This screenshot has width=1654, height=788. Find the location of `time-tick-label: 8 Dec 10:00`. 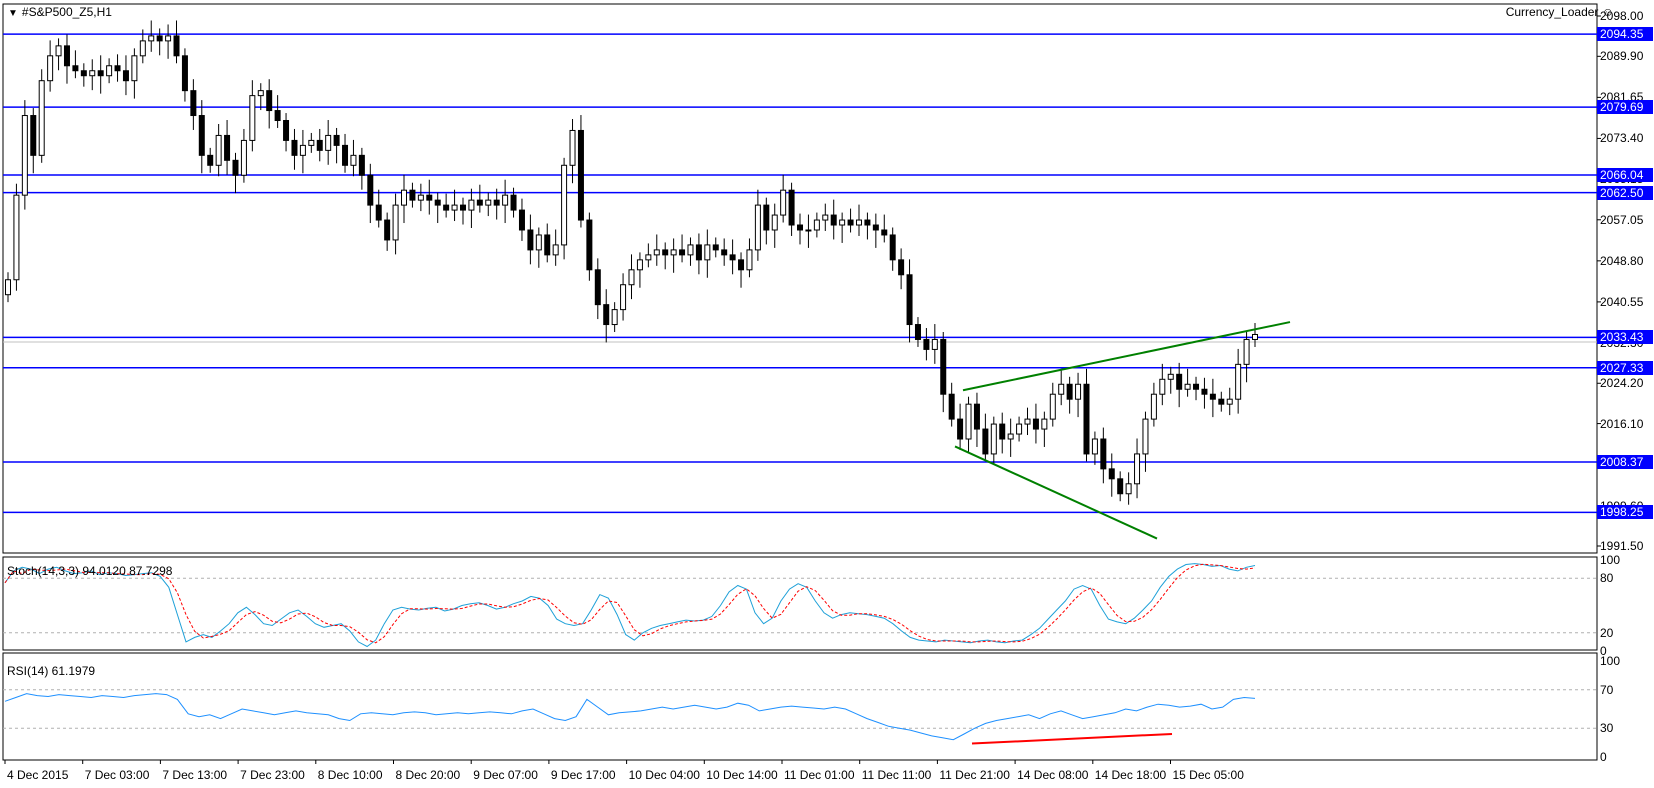

time-tick-label: 8 Dec 10:00 is located at coordinates (350, 775).